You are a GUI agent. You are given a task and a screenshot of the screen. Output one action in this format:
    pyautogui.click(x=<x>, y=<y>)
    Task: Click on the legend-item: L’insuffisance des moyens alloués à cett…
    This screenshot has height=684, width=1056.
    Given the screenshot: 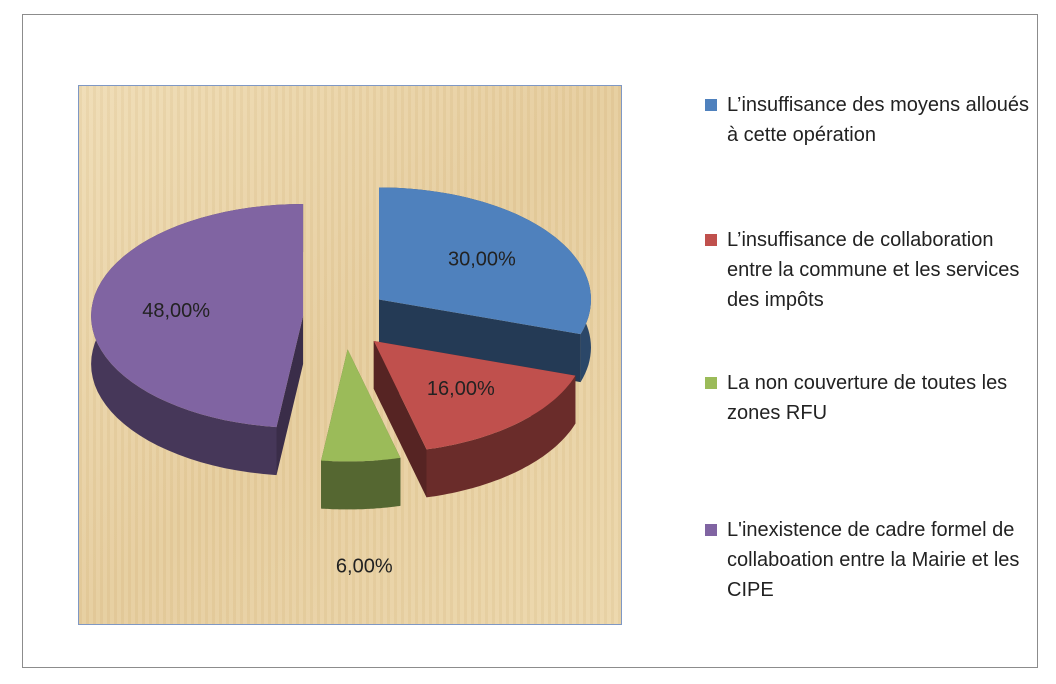 What is the action you would take?
    pyautogui.click(x=870, y=120)
    